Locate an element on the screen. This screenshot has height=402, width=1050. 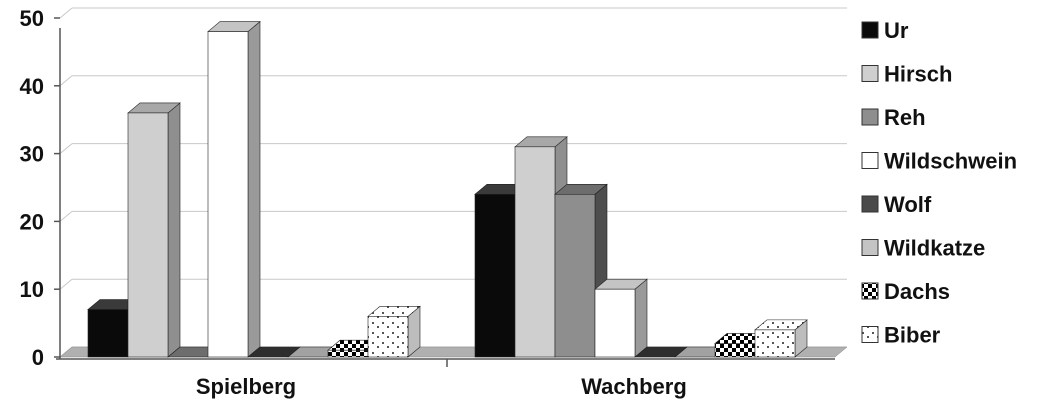
legend-label: Wildkatze is located at coordinates (934, 248).